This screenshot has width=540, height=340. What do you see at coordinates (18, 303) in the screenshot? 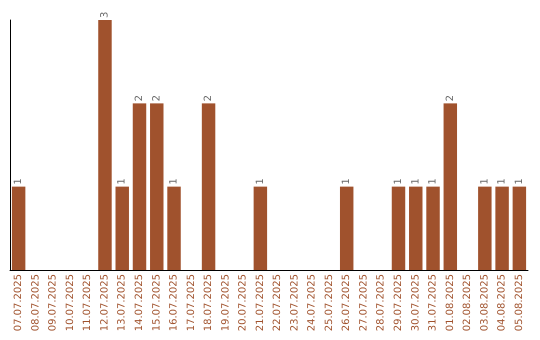
I see `x-tick-label: 07.07.2025` at bounding box center [18, 303].